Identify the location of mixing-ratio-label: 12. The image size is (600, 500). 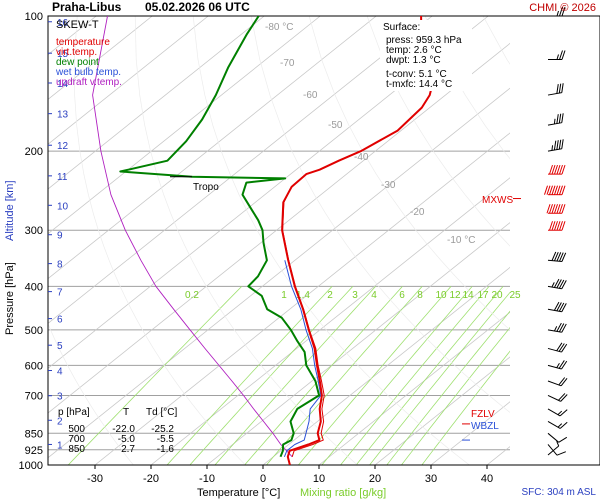
(455, 295).